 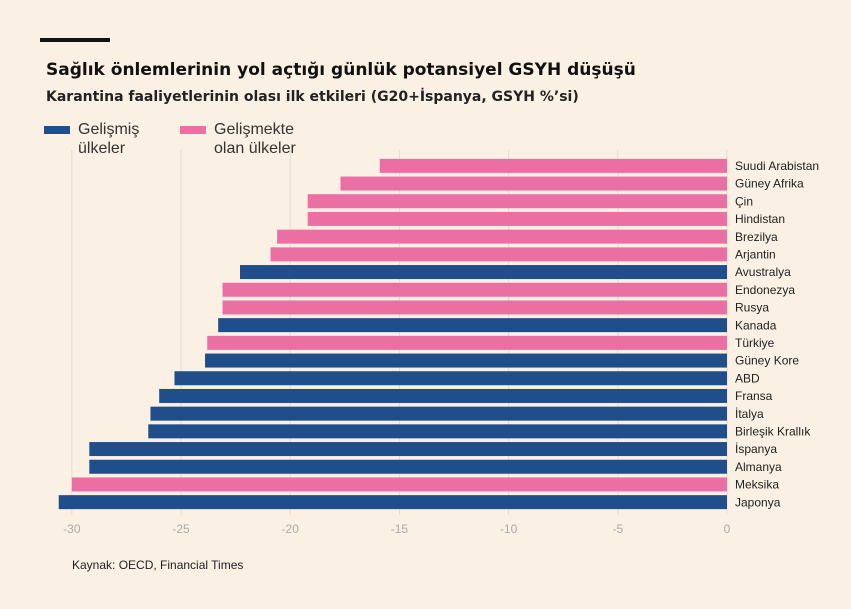 What do you see at coordinates (747, 378) in the screenshot?
I see `y-tick-label: ABD` at bounding box center [747, 378].